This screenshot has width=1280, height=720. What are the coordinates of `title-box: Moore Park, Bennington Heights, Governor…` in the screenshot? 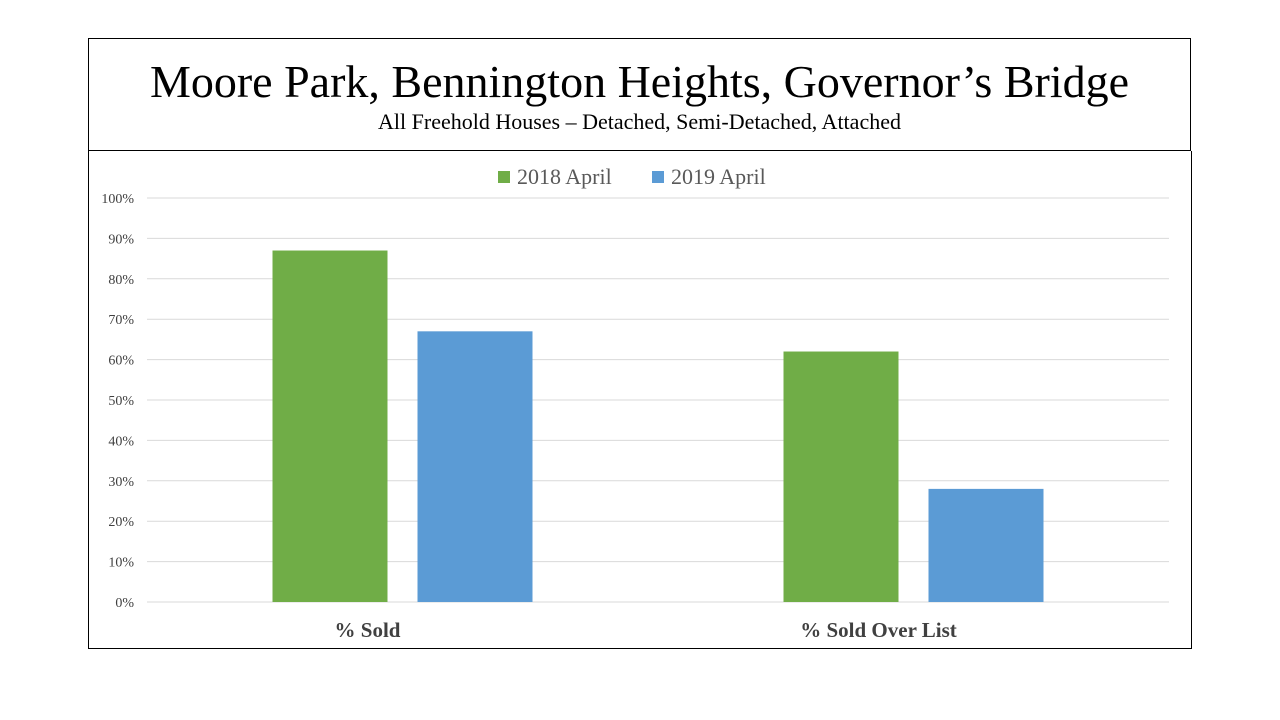 It's located at (639, 94).